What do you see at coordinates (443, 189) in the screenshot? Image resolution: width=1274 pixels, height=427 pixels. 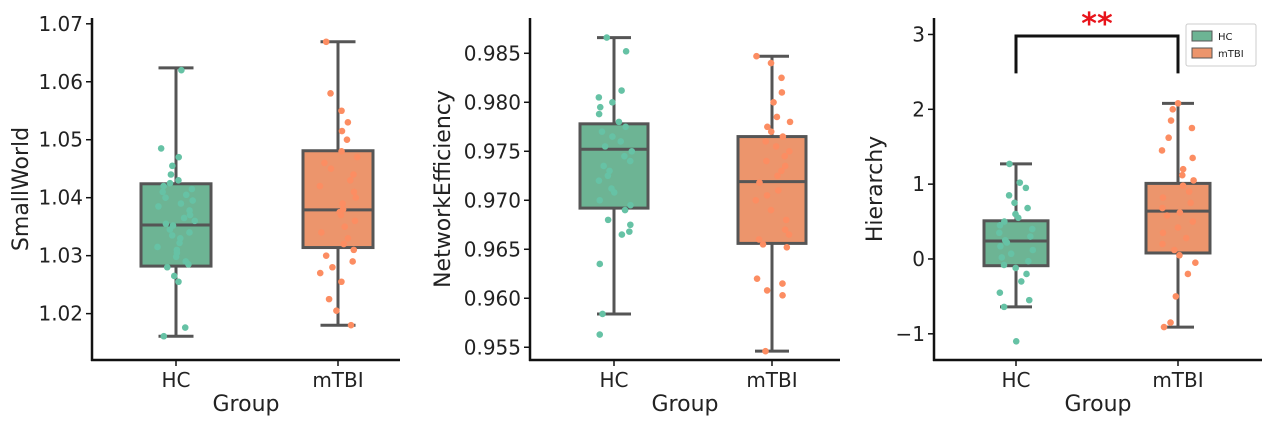 I see `y-axis-title: NetworkEfficiency` at bounding box center [443, 189].